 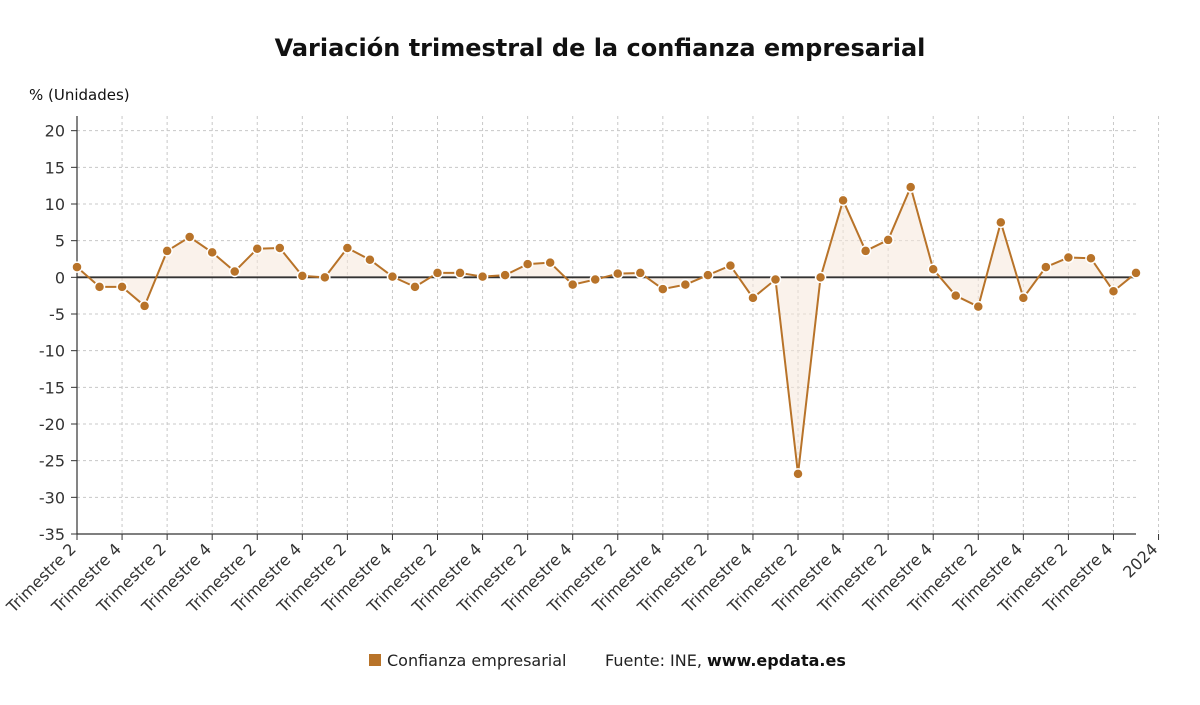 What do you see at coordinates (52, 424) in the screenshot?
I see `y-tick-label: -20` at bounding box center [52, 424].